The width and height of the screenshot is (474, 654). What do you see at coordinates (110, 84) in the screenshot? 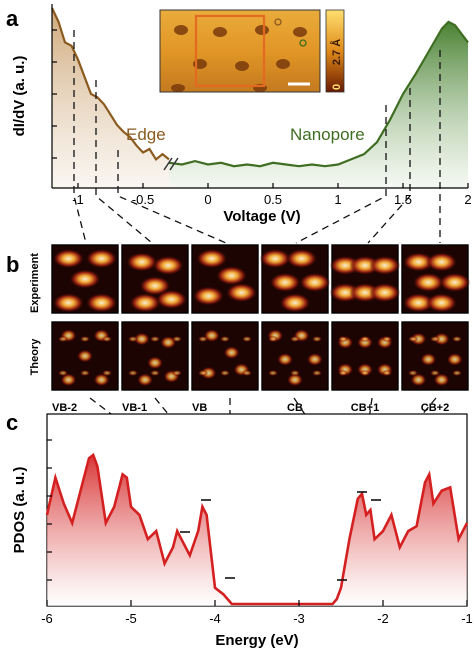
I see `edge-curve` at bounding box center [110, 84].